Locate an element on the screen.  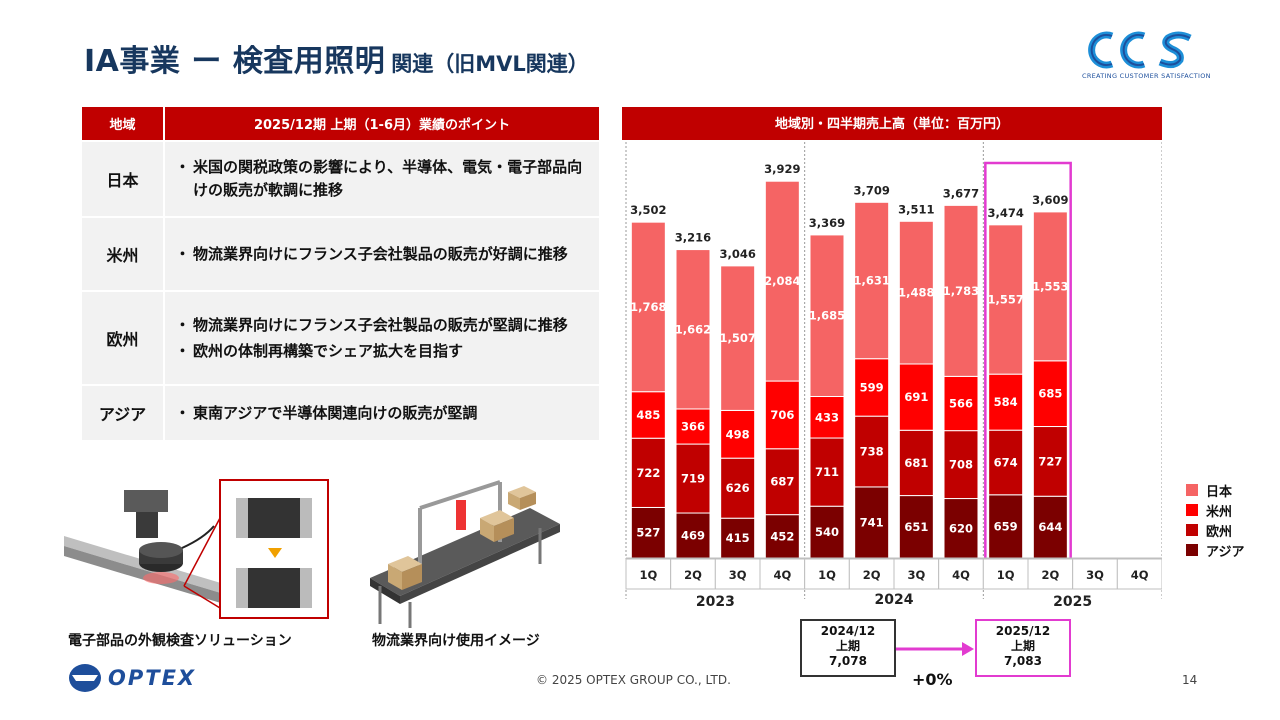
curr-half-box: 2025/12 上期 7,083 is located at coordinates (1023, 648).